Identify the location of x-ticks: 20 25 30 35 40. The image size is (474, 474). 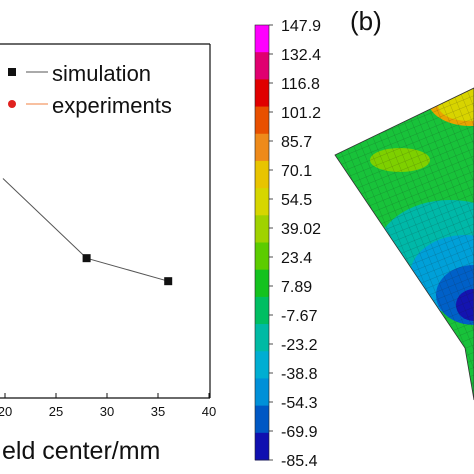
(108, 406).